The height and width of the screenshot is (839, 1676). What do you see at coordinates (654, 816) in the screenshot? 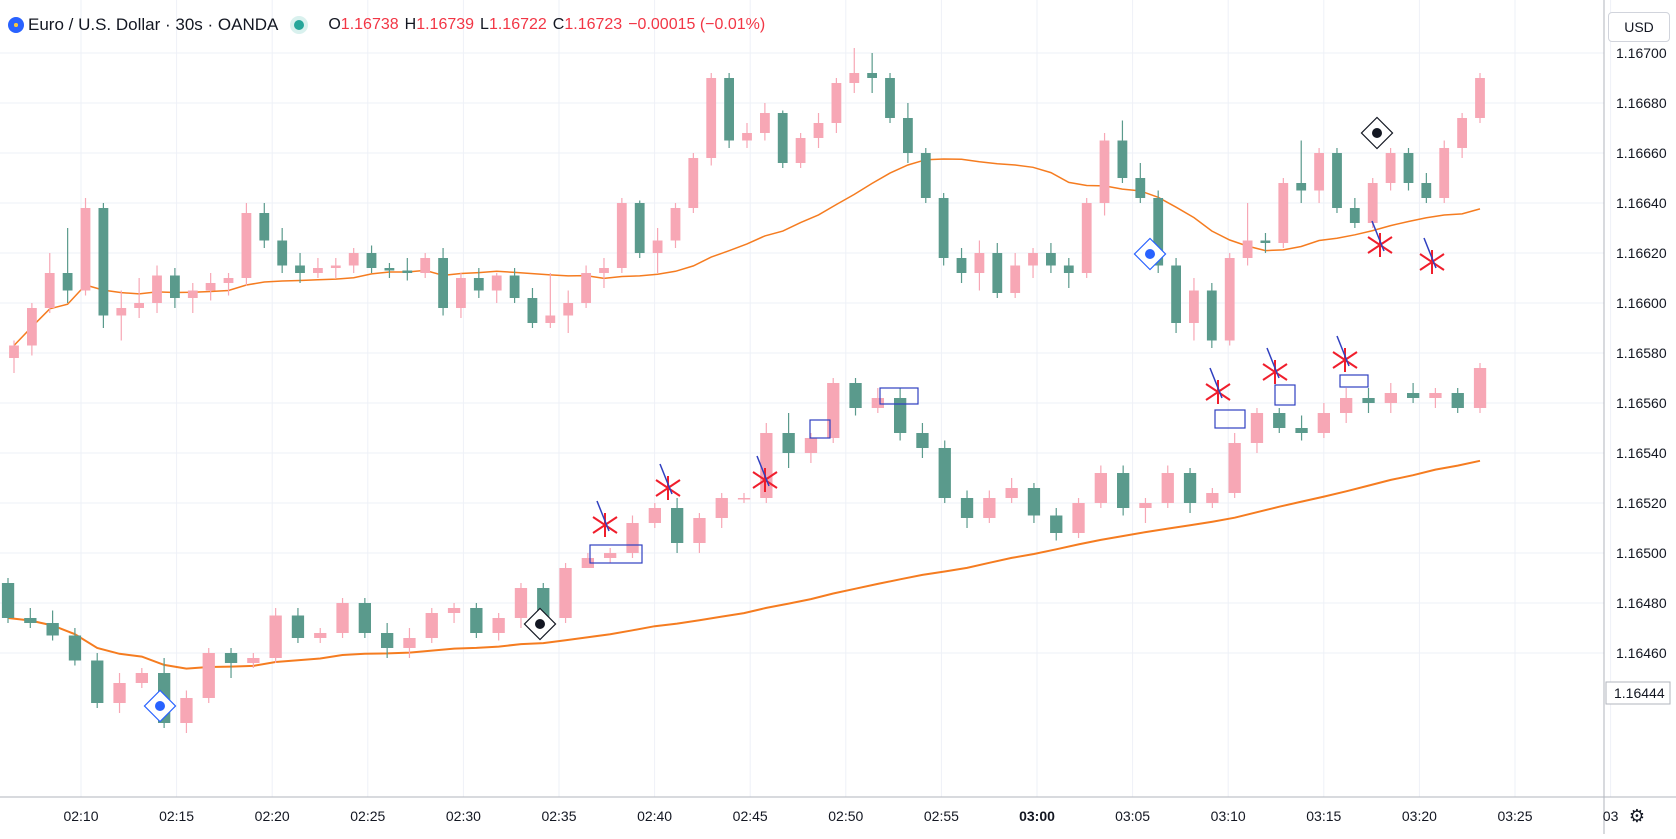
I see `time-tick-label: 02:40` at bounding box center [654, 816].